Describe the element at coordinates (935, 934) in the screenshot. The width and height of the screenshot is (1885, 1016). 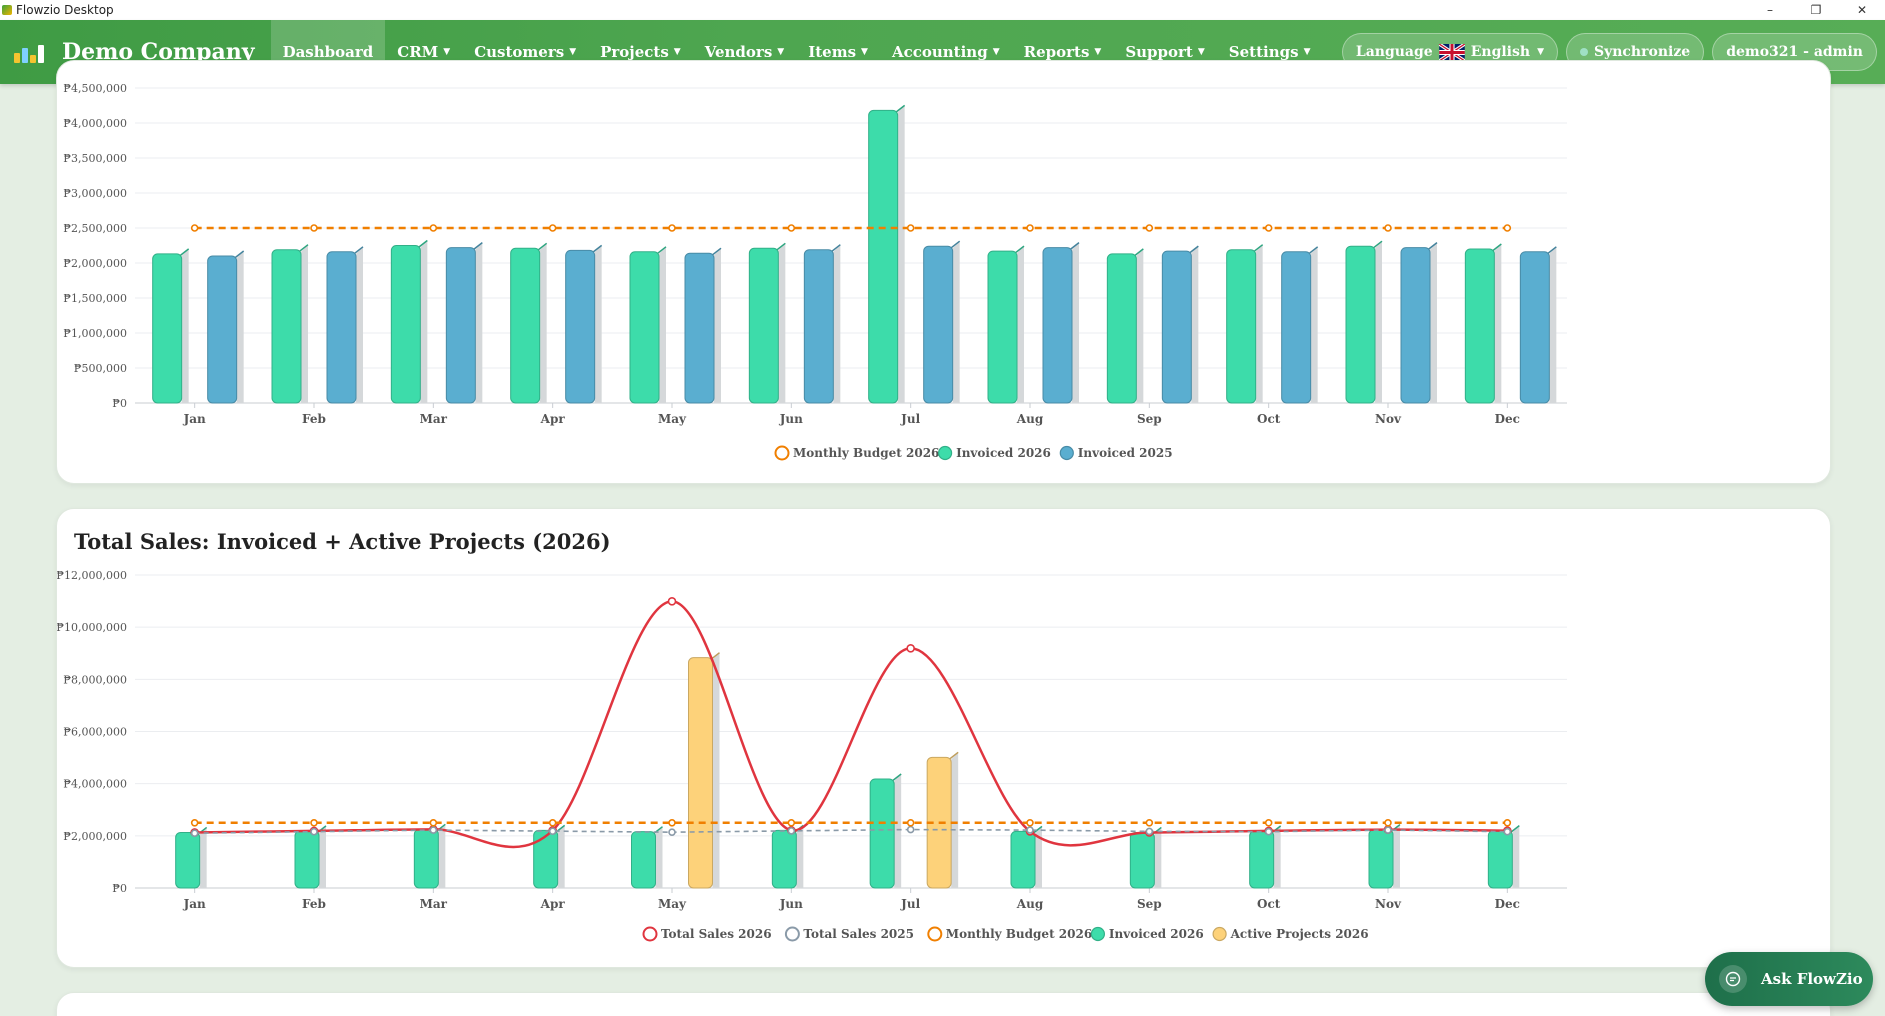
I see `legend-marker` at that location.